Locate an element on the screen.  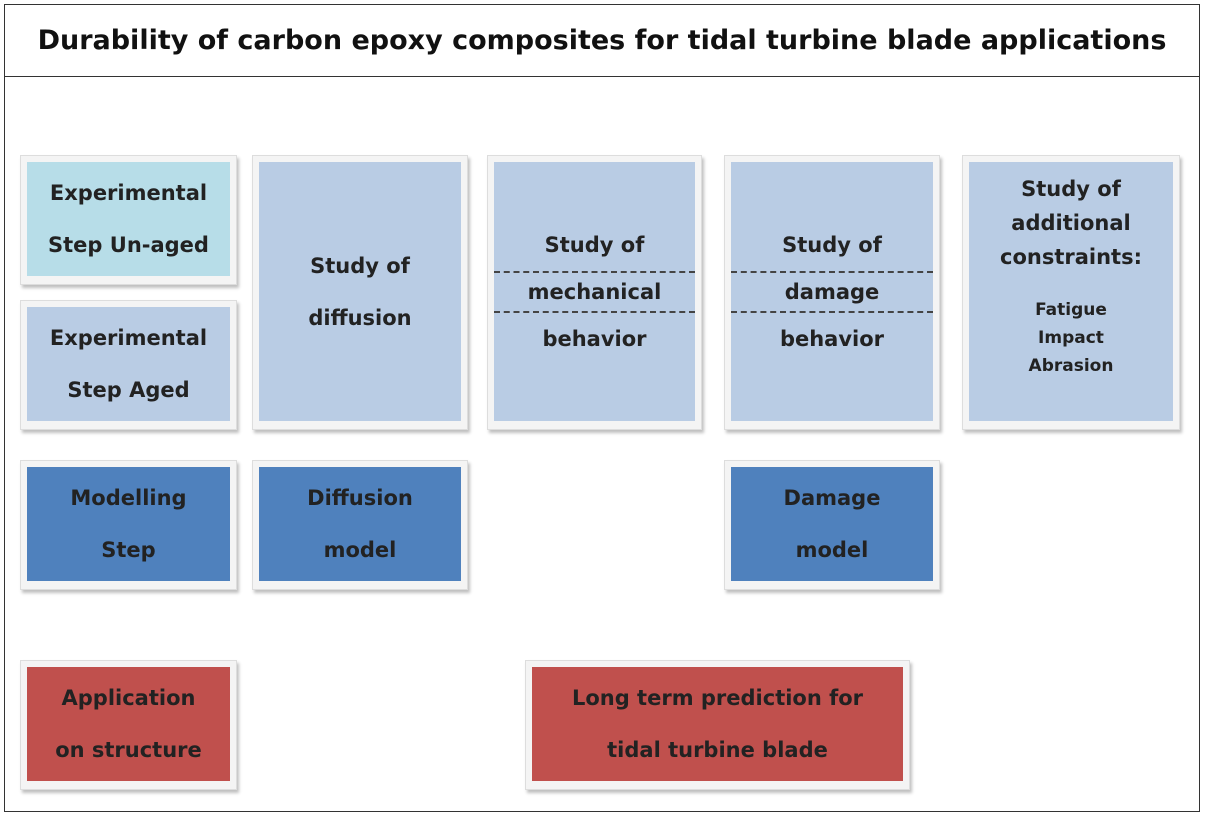
item-list: Fatigue Impact Abrasion is located at coordinates (1071, 338).